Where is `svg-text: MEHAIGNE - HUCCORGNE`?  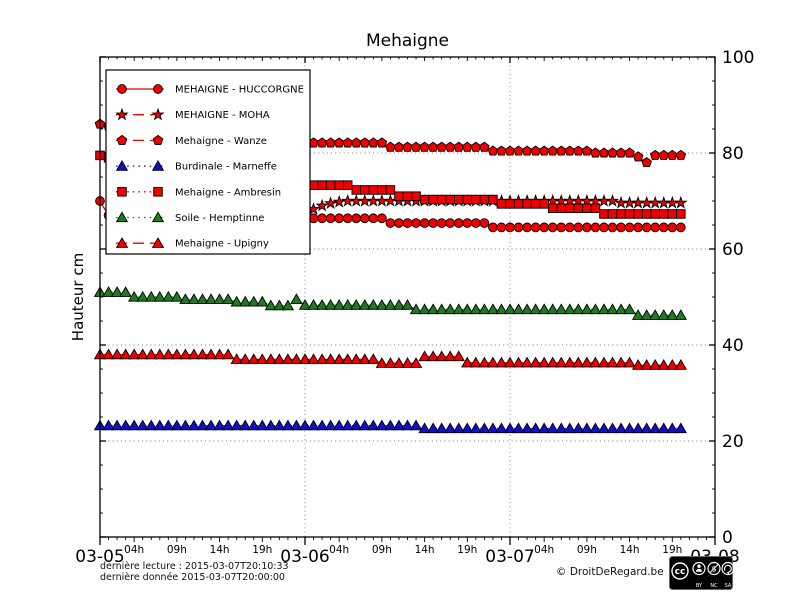 svg-text: MEHAIGNE - HUCCORGNE is located at coordinates (239, 90).